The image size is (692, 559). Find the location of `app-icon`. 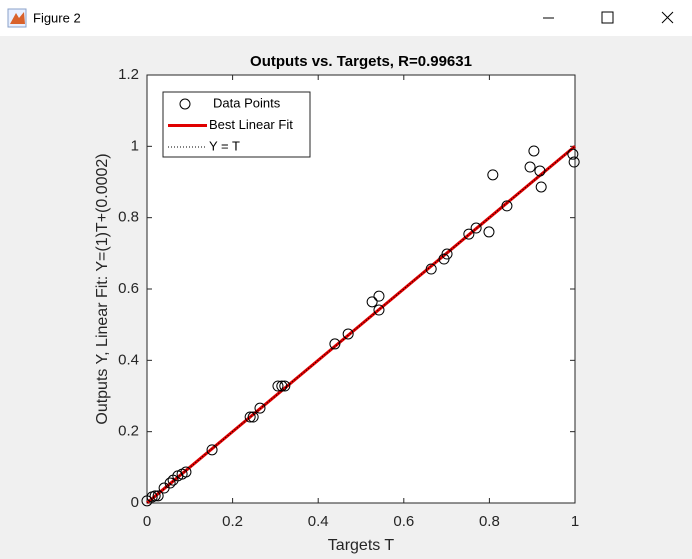

app-icon is located at coordinates (17, 18).